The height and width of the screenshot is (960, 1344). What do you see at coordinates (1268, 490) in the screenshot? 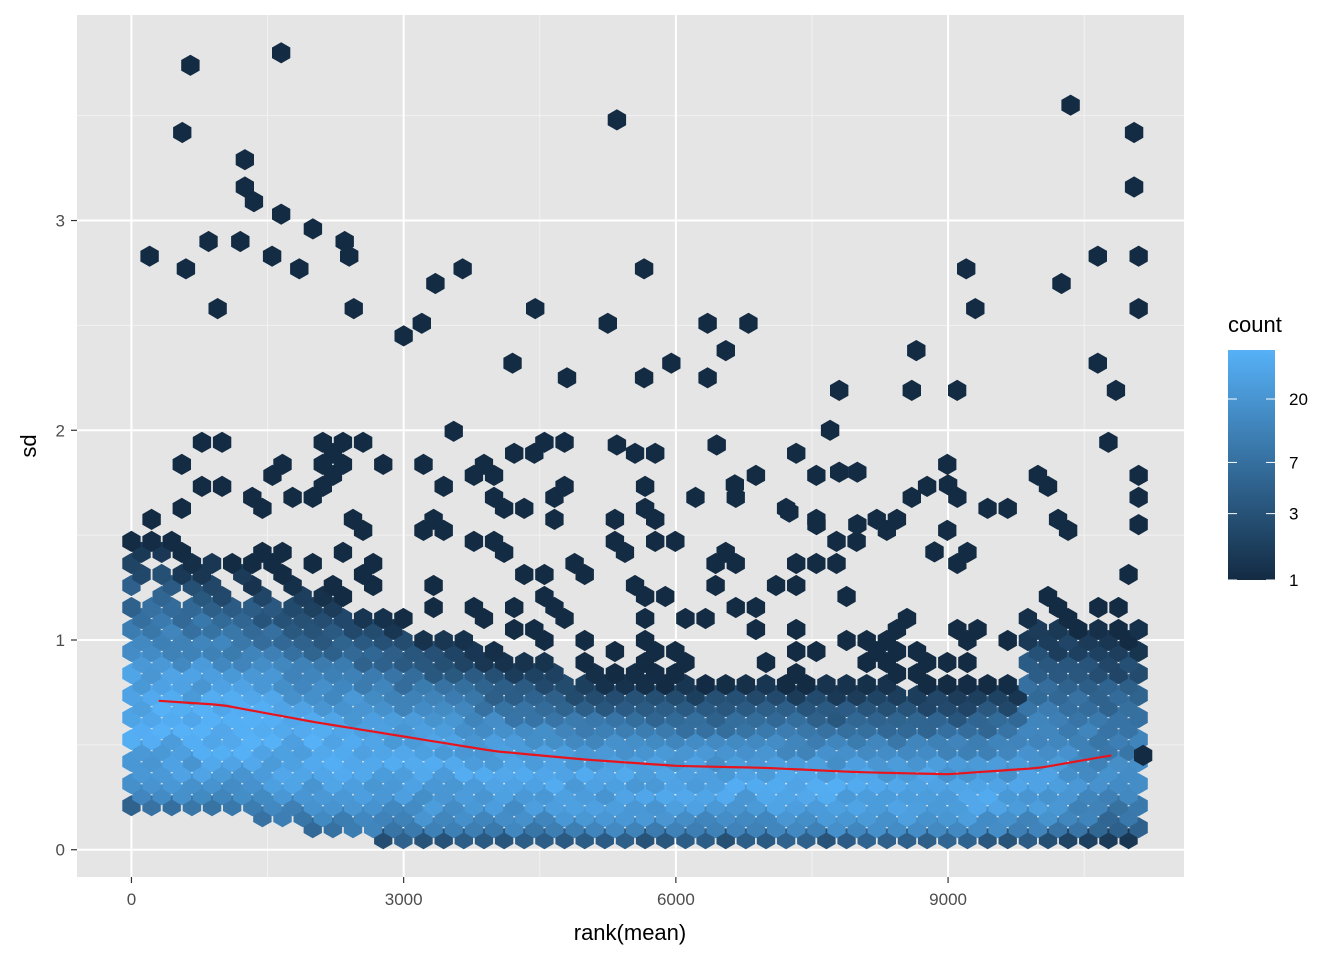
I see `legend-breaks: 1 3 7 20` at bounding box center [1268, 490].